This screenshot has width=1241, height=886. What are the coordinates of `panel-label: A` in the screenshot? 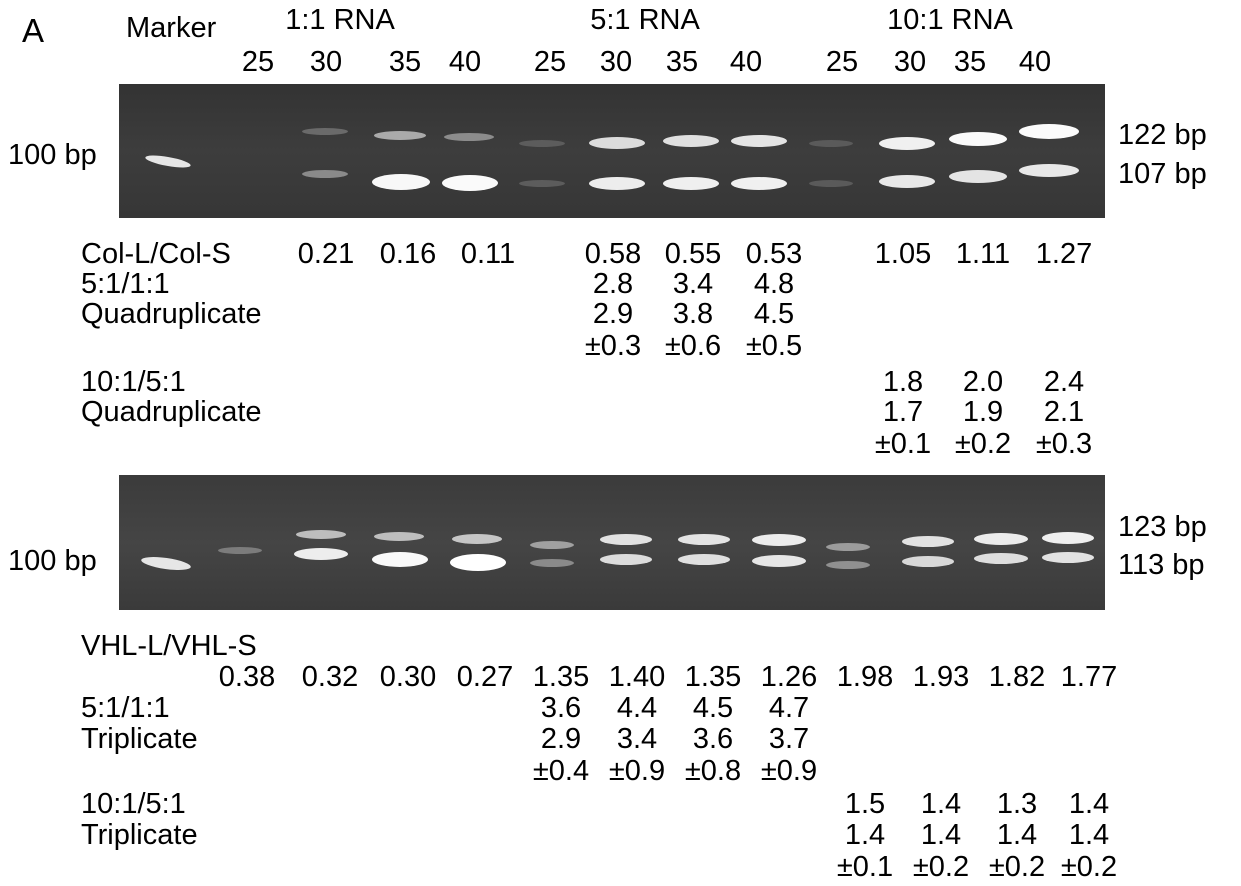 It's located at (33, 30).